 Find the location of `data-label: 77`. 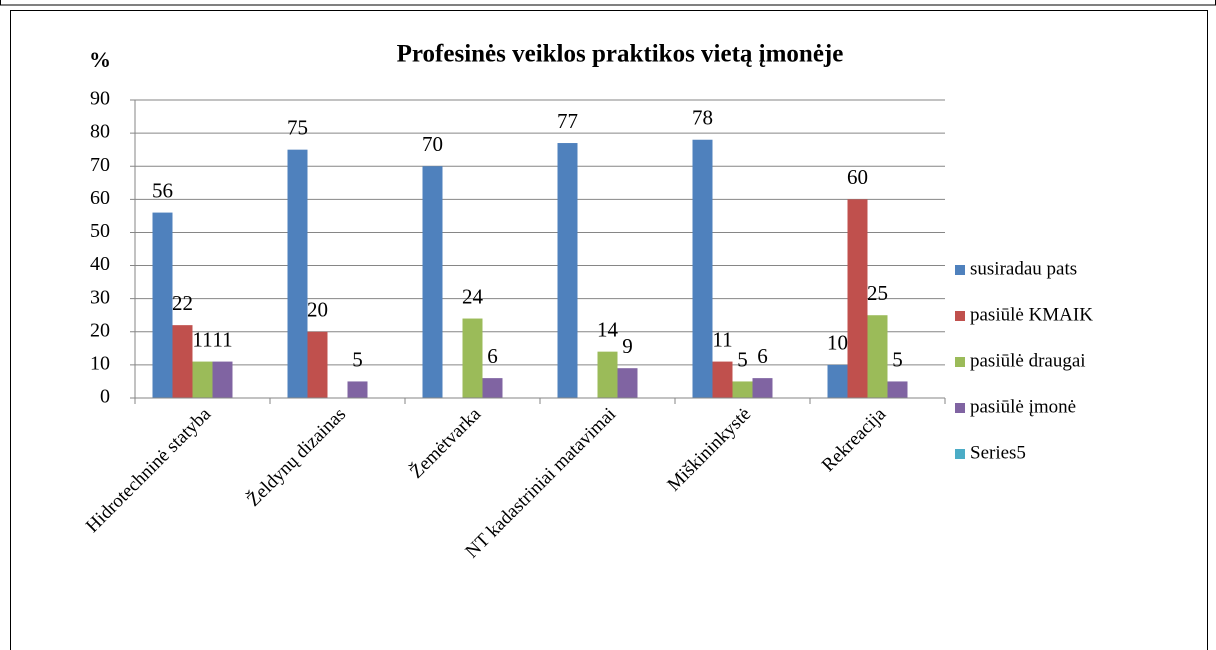

data-label: 77 is located at coordinates (567, 121).